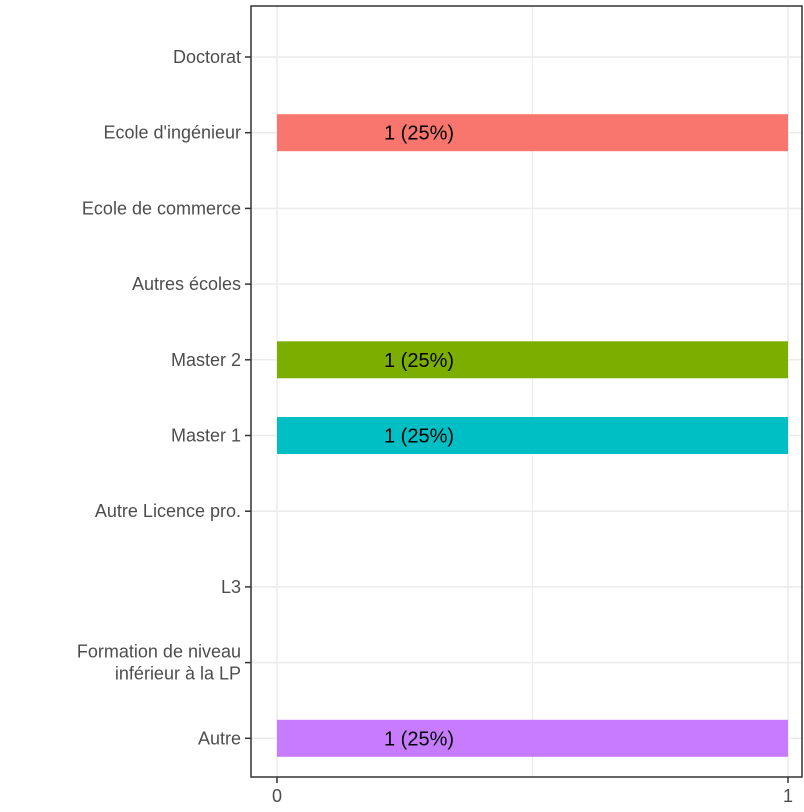 This screenshot has height=812, width=804. I want to click on category-label: Autre Licence pro., so click(168, 511).